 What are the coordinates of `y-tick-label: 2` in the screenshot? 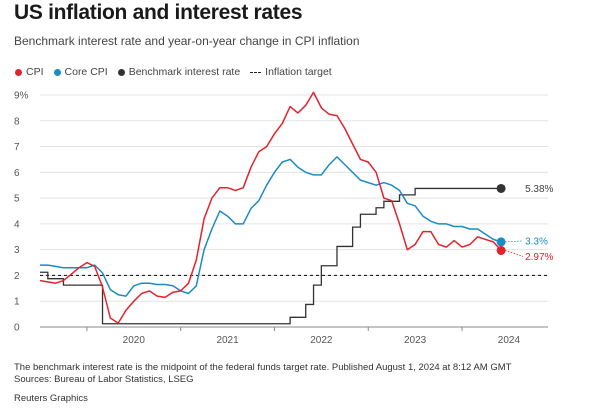 It's located at (17, 276).